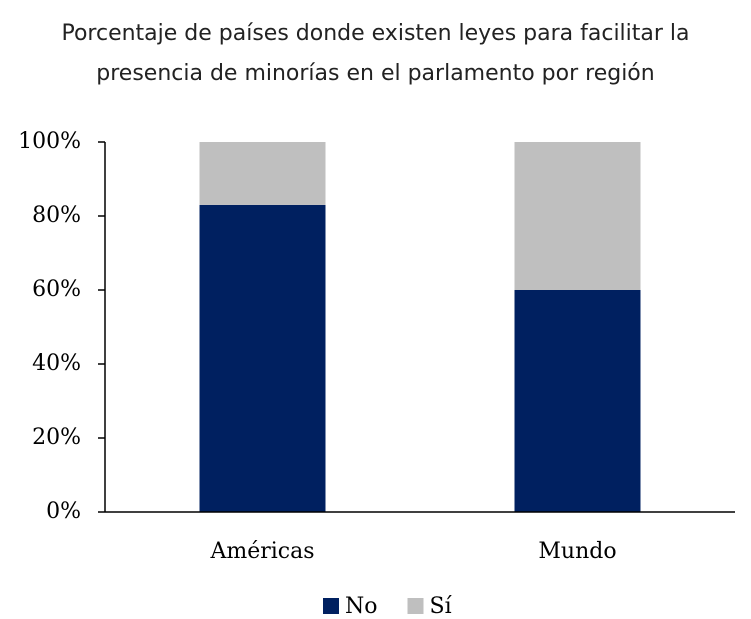 The height and width of the screenshot is (619, 751). Describe the element at coordinates (441, 606) in the screenshot. I see `legend-label: Sí` at that location.